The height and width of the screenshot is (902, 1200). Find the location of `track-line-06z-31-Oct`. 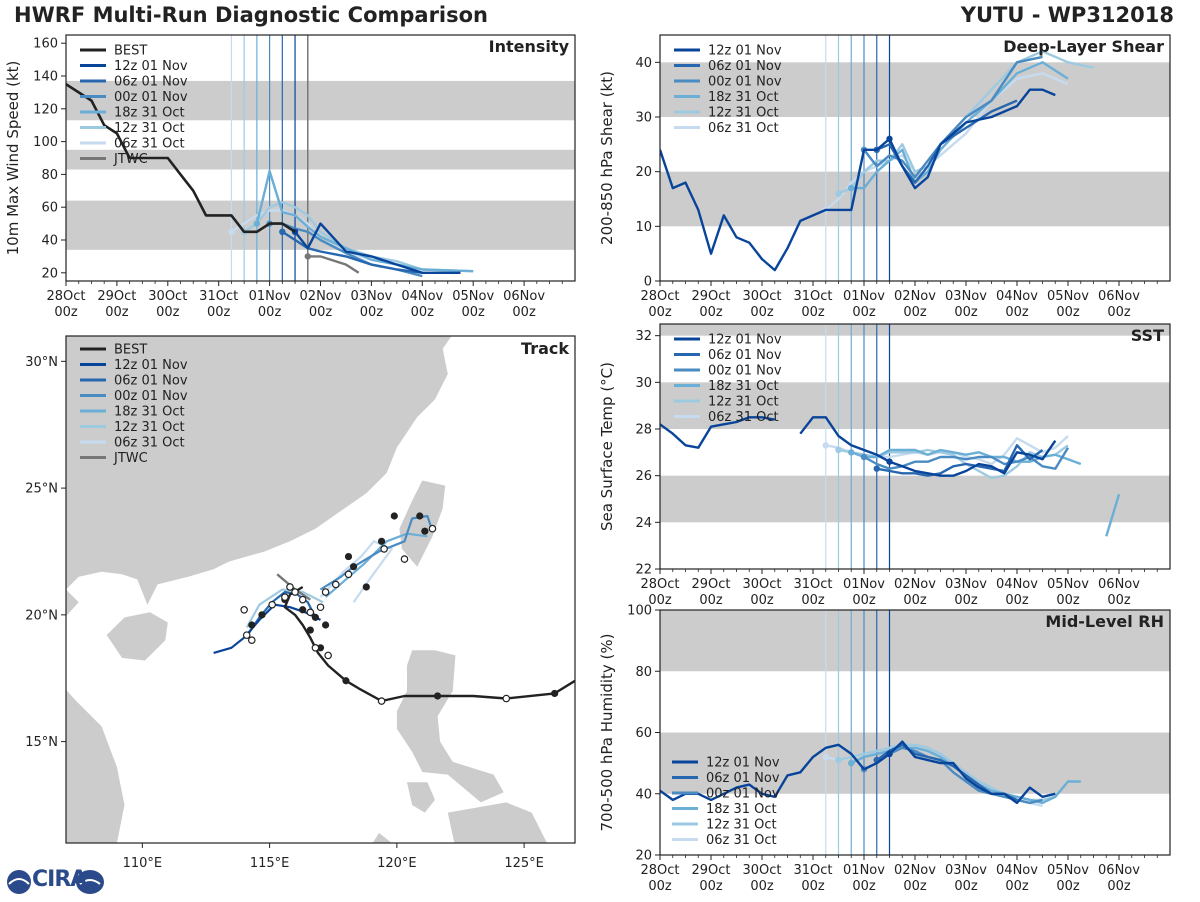

track-line-06z-31-Oct is located at coordinates (356, 571).